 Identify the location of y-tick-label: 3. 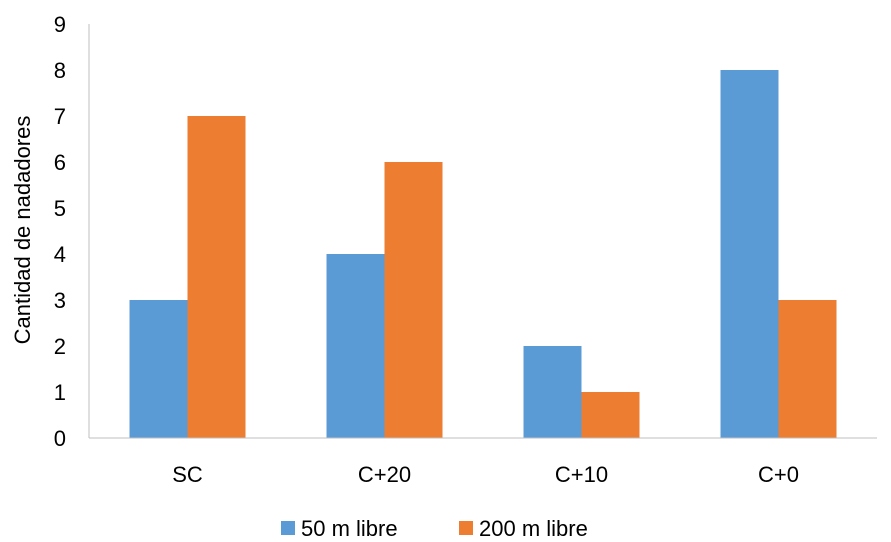
(60, 300).